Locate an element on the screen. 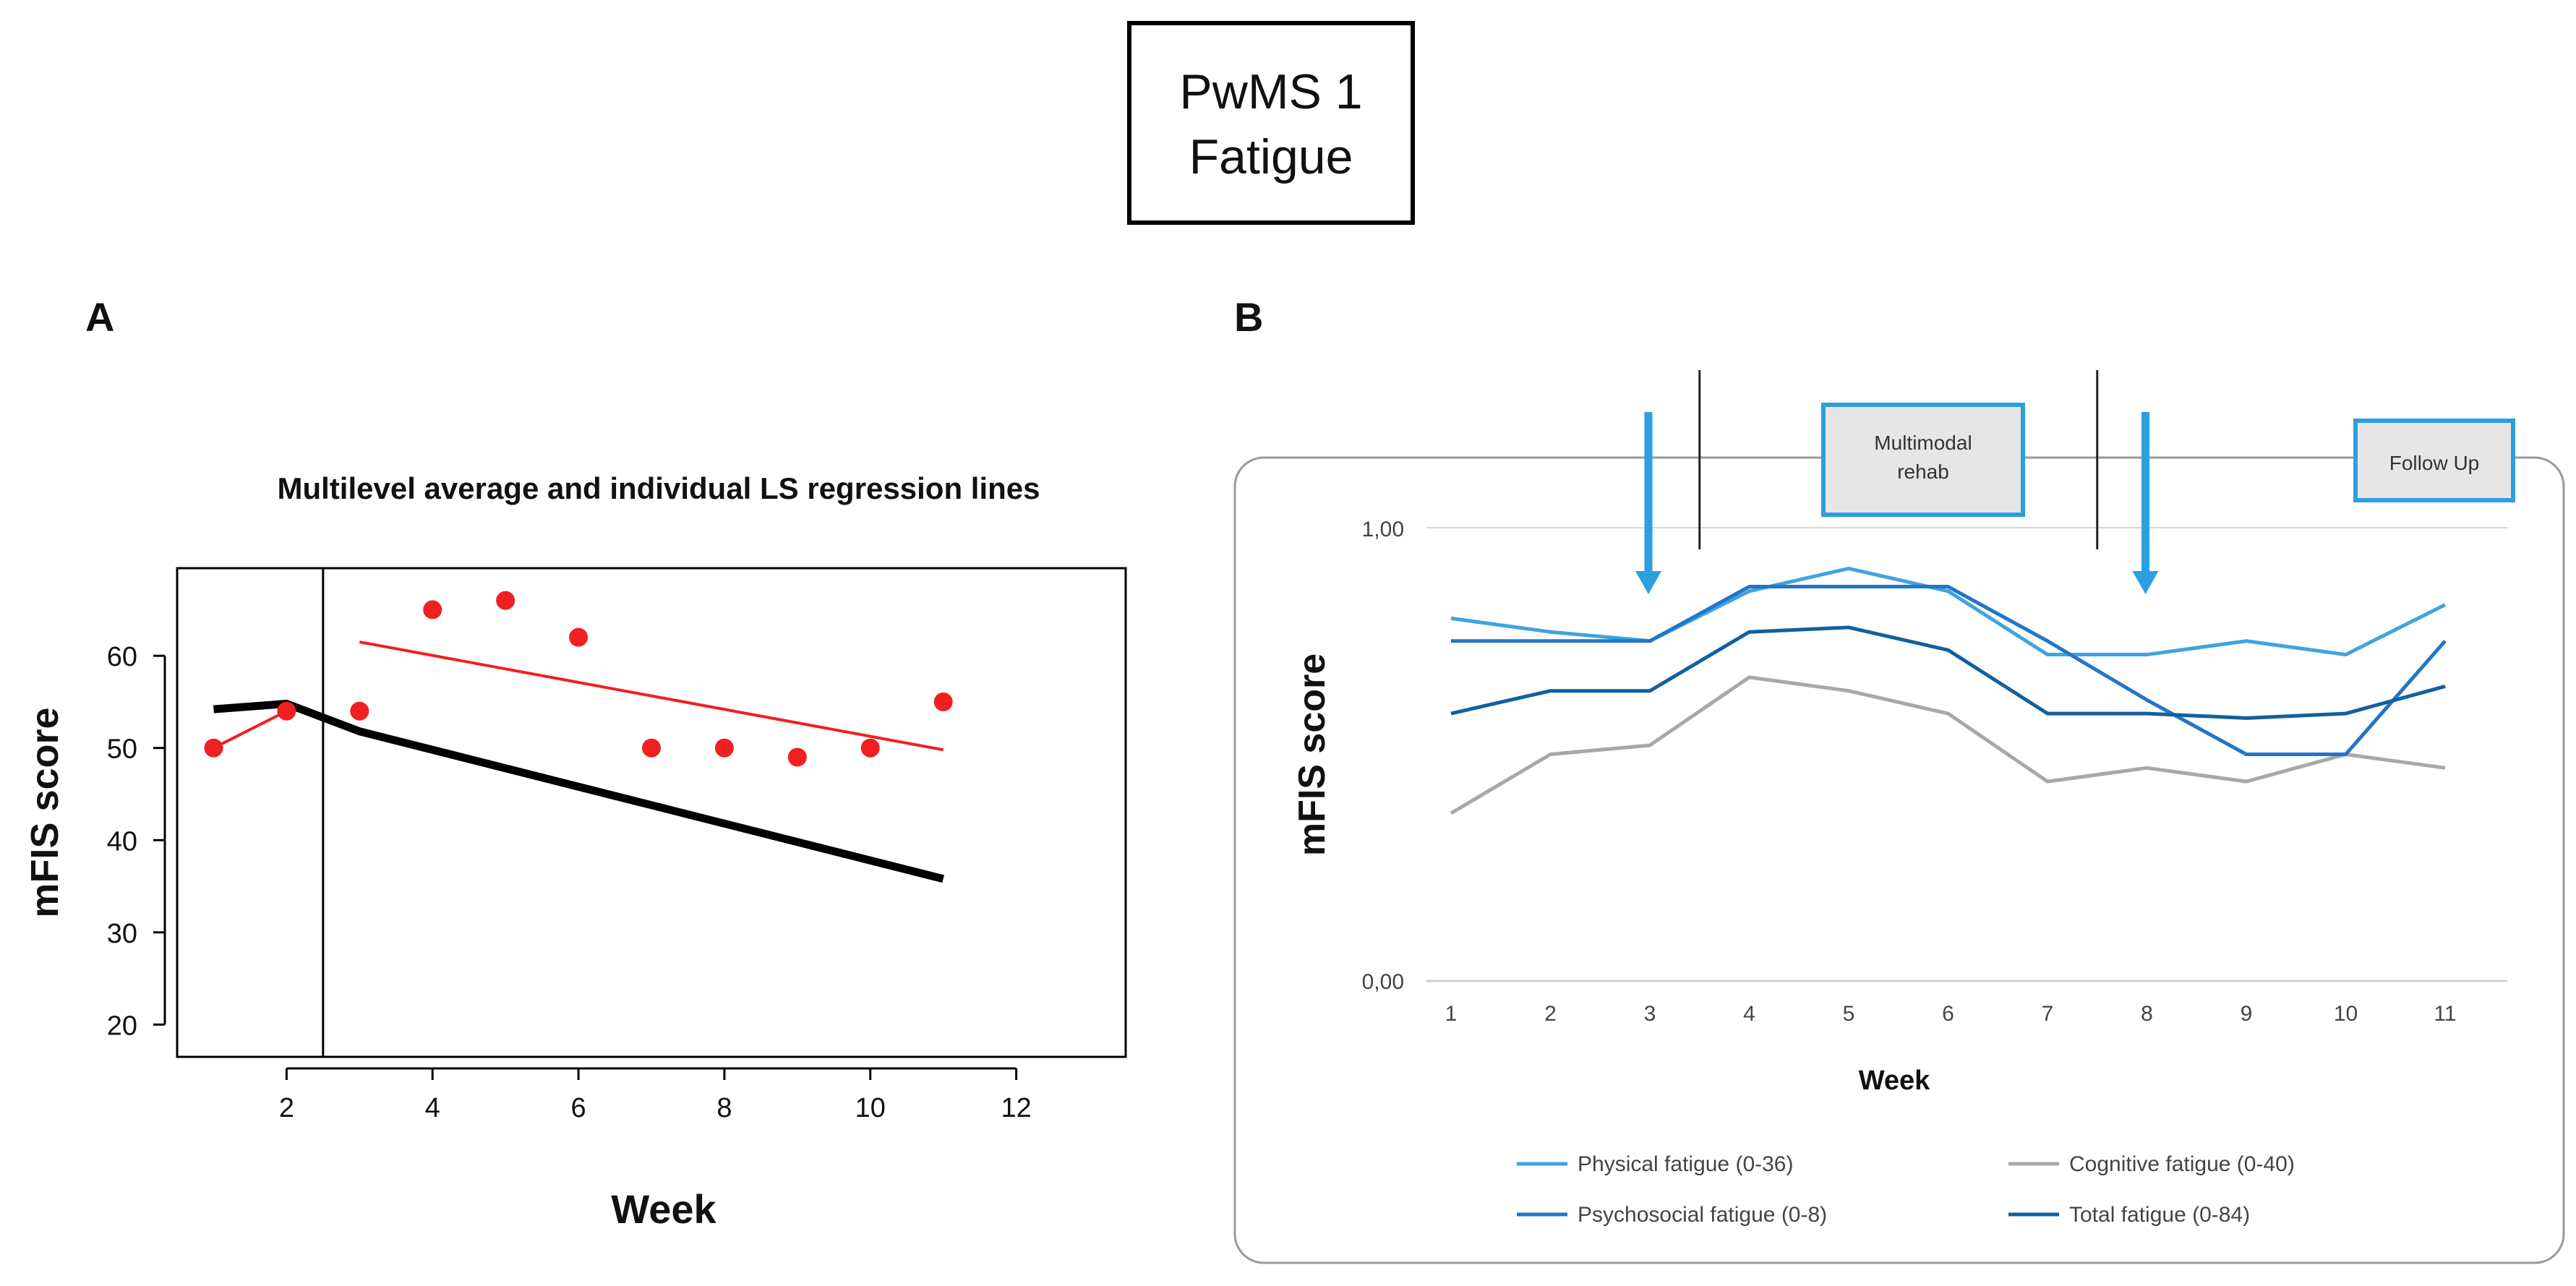 The image size is (2576, 1286). chart-a-x-label: Week is located at coordinates (664, 1209).